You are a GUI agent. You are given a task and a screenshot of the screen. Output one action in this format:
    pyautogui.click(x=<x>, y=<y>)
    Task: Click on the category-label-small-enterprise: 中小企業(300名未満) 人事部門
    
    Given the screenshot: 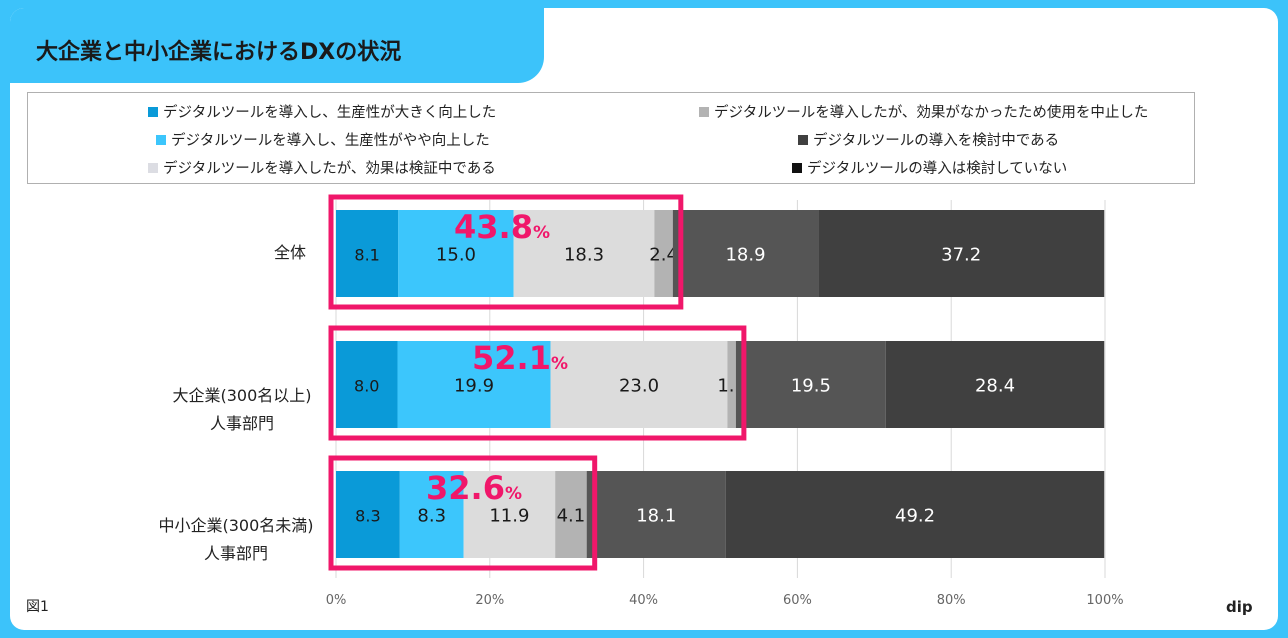 What is the action you would take?
    pyautogui.click(x=236, y=526)
    